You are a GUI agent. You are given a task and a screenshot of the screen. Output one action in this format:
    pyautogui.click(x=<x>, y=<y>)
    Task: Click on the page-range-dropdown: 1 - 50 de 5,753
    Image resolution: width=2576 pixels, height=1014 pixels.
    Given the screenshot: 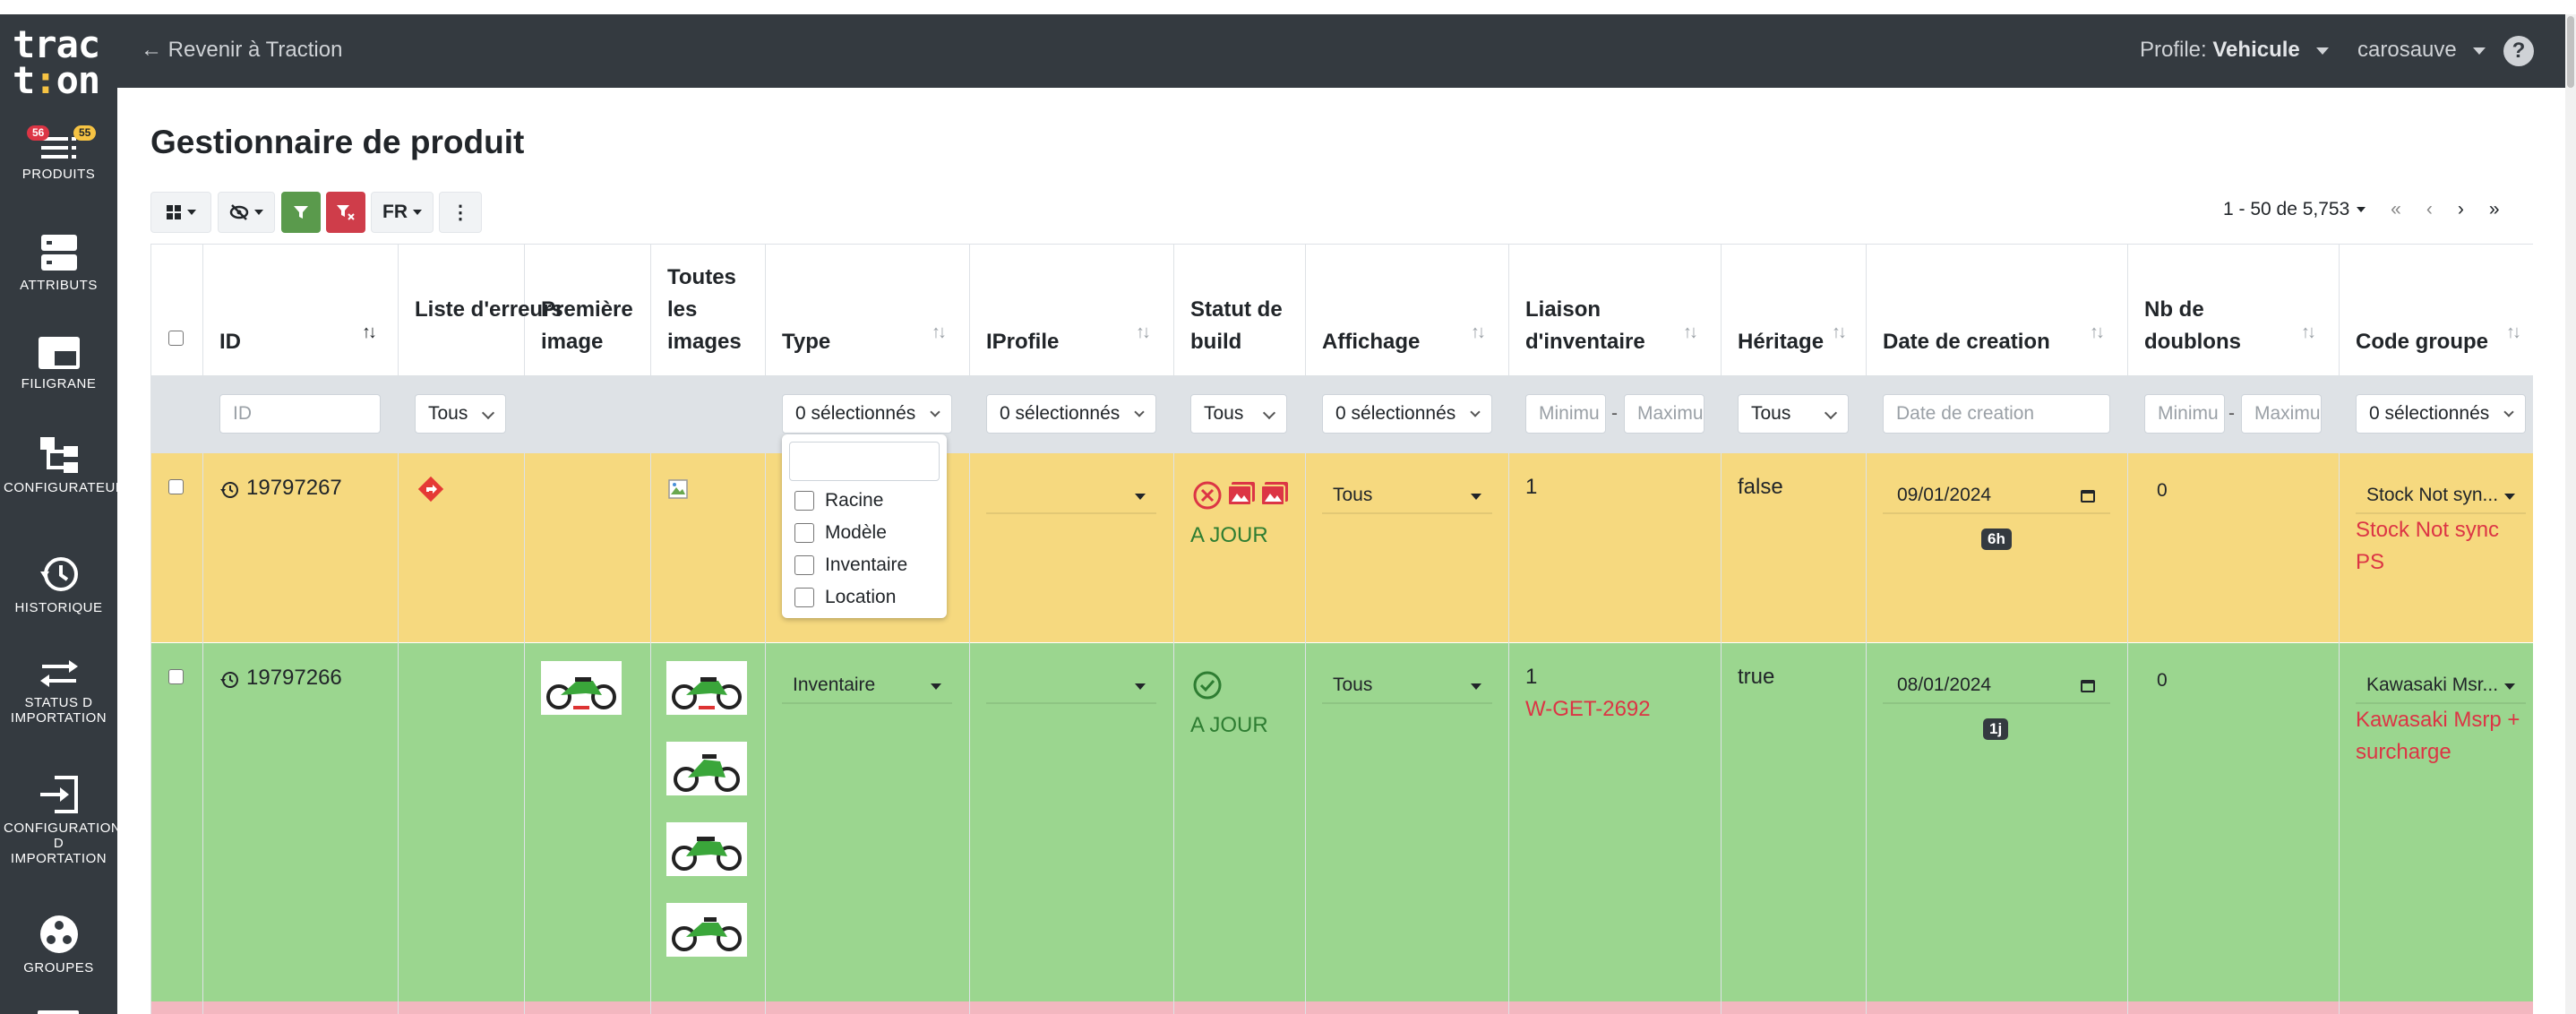 What is the action you would take?
    pyautogui.click(x=2294, y=209)
    